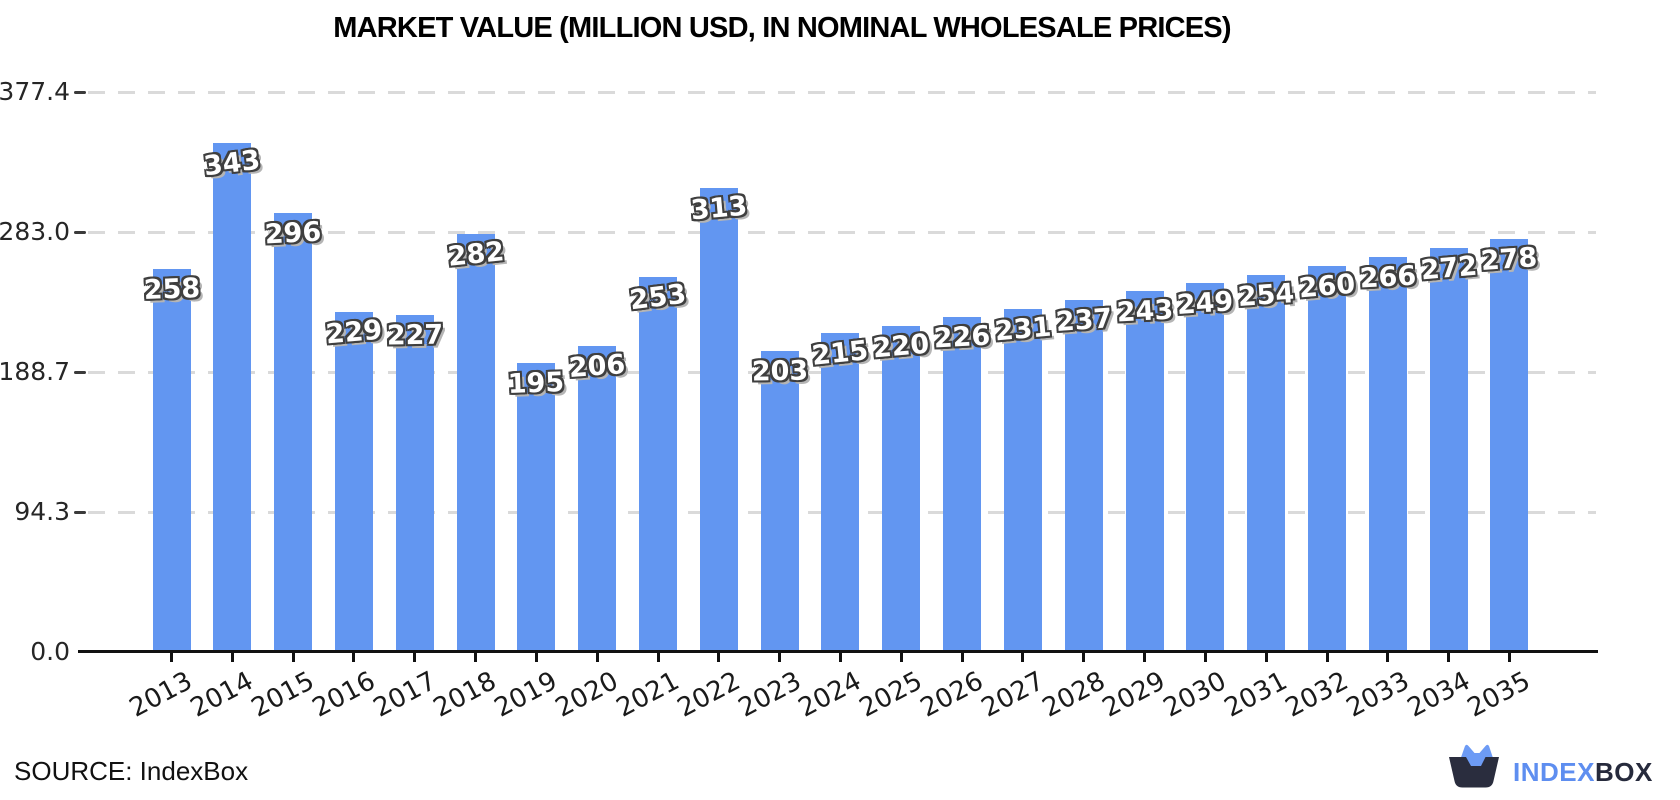 The width and height of the screenshot is (1680, 800). I want to click on bar-value-label: 206, so click(597, 367).